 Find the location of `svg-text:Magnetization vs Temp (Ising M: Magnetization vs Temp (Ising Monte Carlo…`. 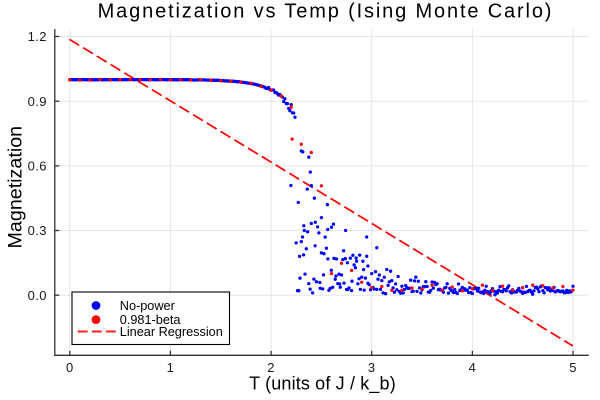

svg-text:Magnetization vs Temp (Ising M: Magnetization vs Temp (Ising Monte Carlo… is located at coordinates (326, 12).